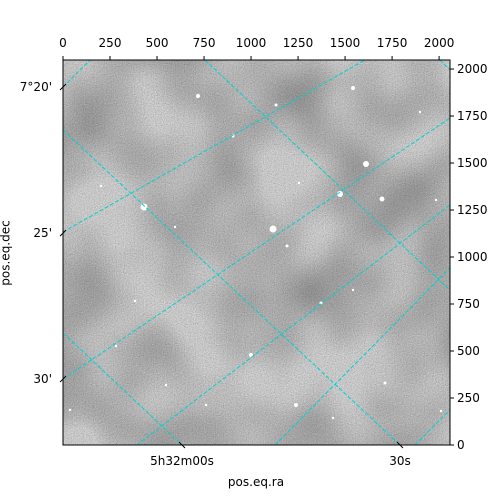 This screenshot has height=504, width=500. What do you see at coordinates (42, 379) in the screenshot?
I see `dec-tick-label: 30'` at bounding box center [42, 379].